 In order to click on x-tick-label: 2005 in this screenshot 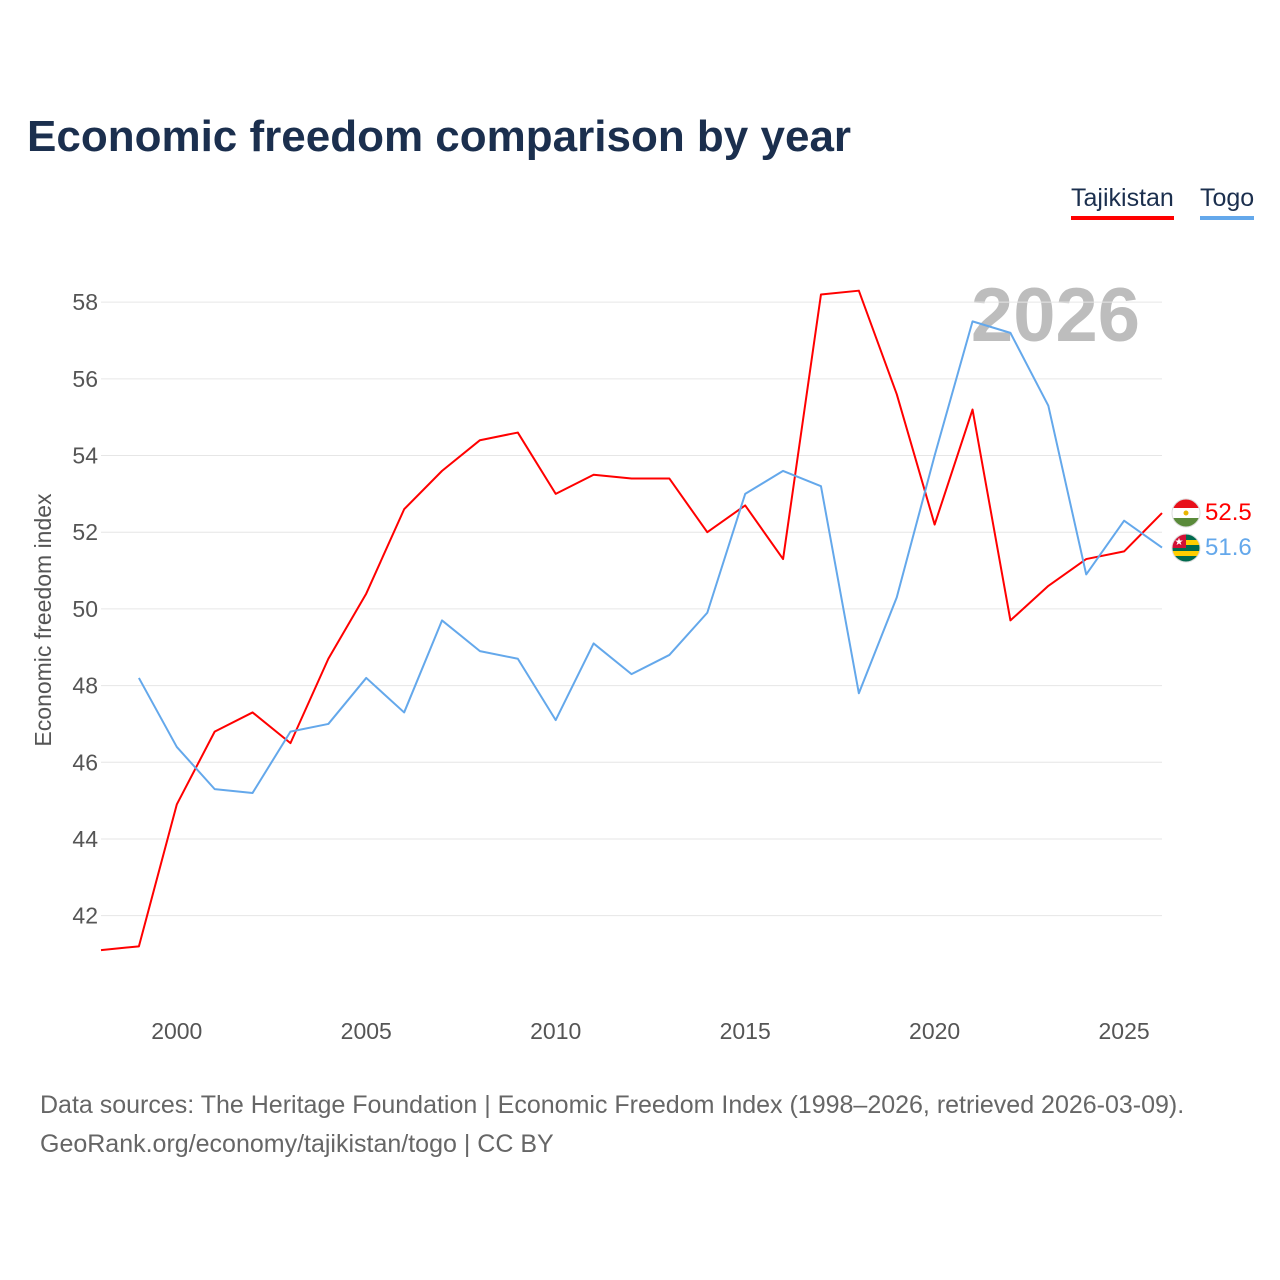, I will do `click(366, 1031)`.